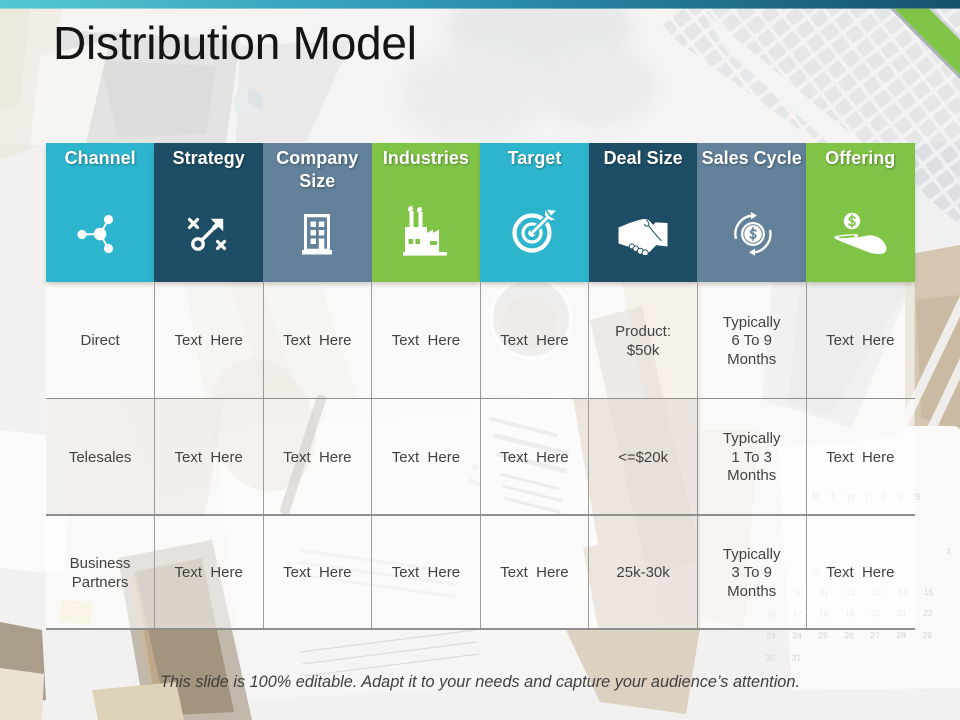 The width and height of the screenshot is (960, 720). Describe the element at coordinates (929, 592) in the screenshot. I see `svg-text: 15` at that location.